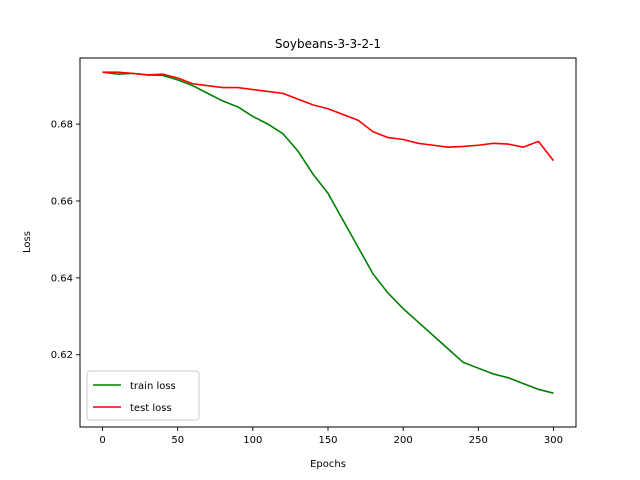 The image size is (640, 480). Describe the element at coordinates (328, 44) in the screenshot. I see `chart-title: Soybeans-3-3-2-1` at that location.